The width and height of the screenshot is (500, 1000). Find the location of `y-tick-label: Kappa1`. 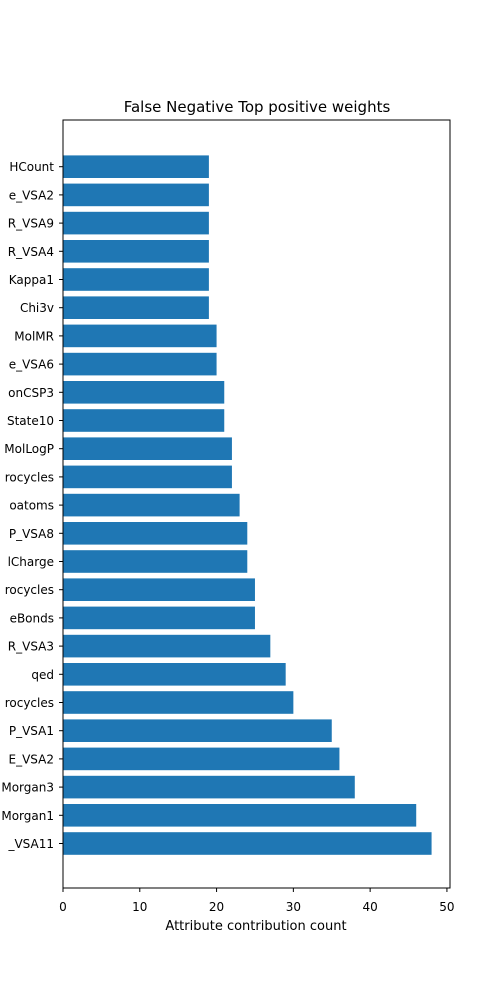

y-tick-label: Kappa1 is located at coordinates (31, 280).